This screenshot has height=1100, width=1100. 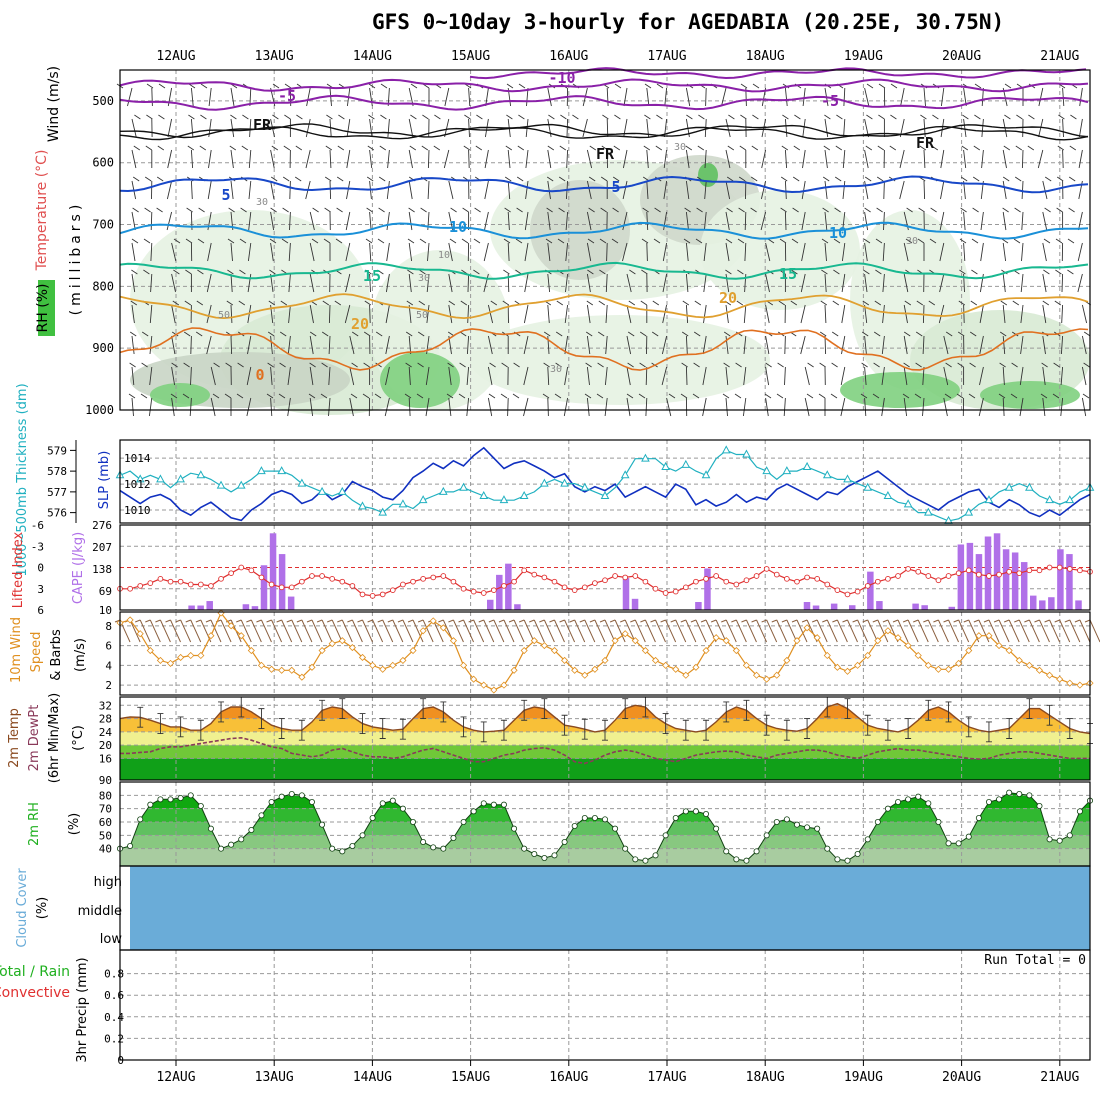 I want to click on cloud-level-high: high, so click(x=108, y=882).